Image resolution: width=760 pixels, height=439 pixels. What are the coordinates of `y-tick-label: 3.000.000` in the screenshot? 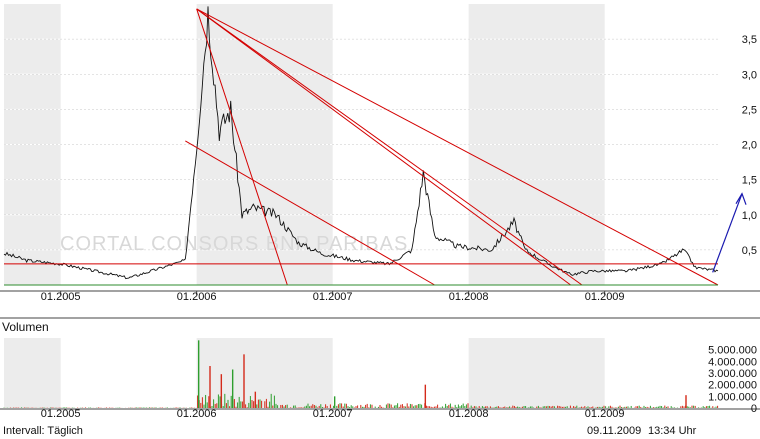 It's located at (732, 374).